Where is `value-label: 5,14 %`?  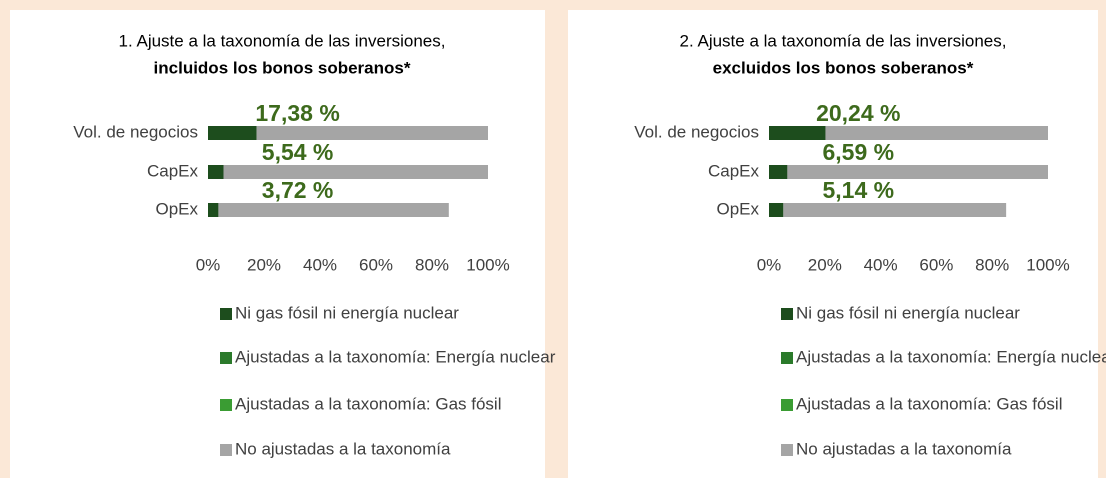 value-label: 5,14 % is located at coordinates (858, 190).